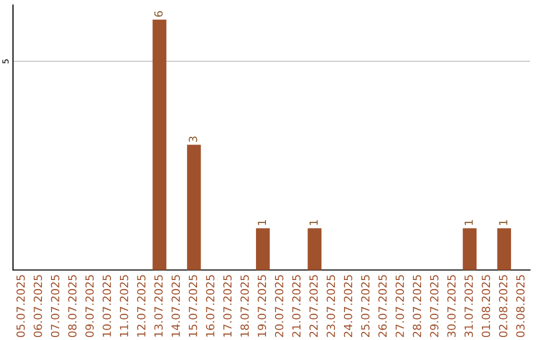 The width and height of the screenshot is (540, 340). Describe the element at coordinates (20, 306) in the screenshot. I see `x-tick-label: 05.07.2025` at that location.